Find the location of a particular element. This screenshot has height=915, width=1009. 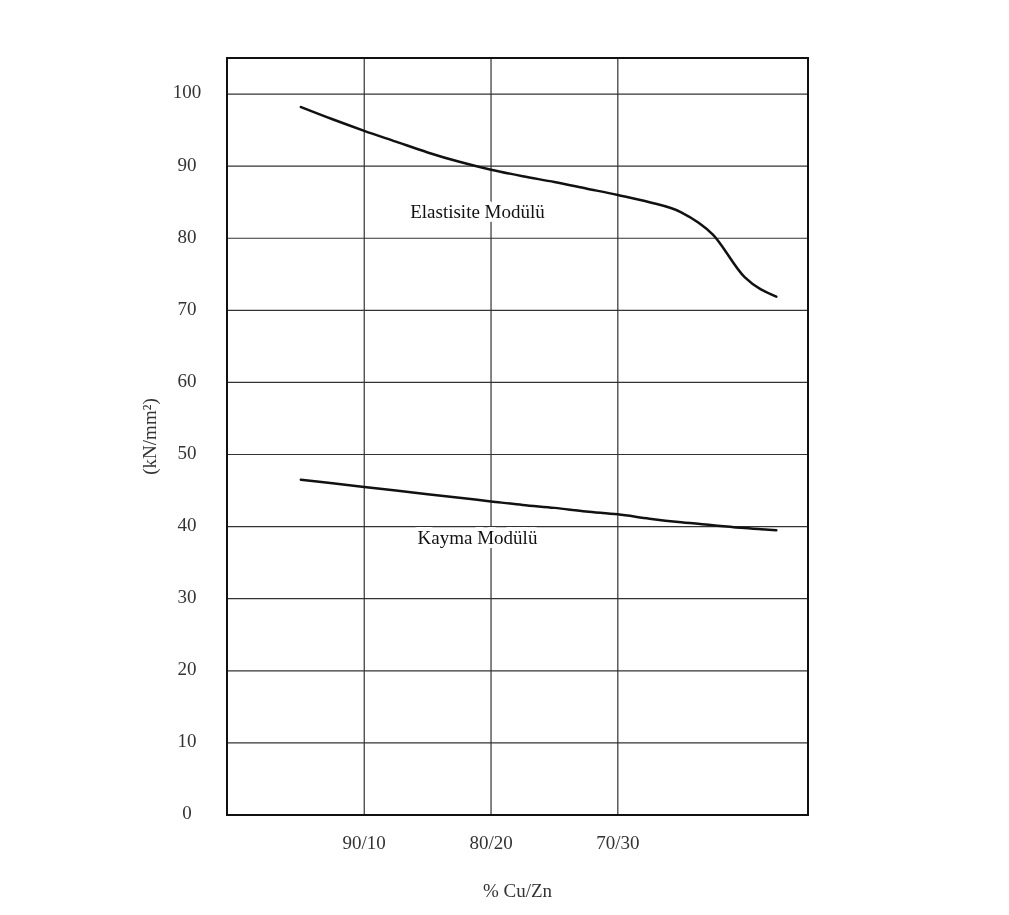

series-label: Kayma Modülü is located at coordinates (477, 538).